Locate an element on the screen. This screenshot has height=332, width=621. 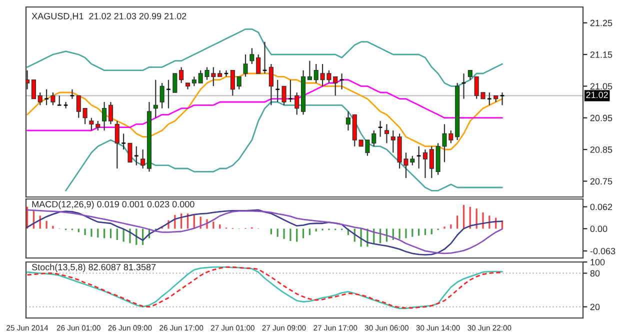
y-tick-label: 20 is located at coordinates (595, 307).